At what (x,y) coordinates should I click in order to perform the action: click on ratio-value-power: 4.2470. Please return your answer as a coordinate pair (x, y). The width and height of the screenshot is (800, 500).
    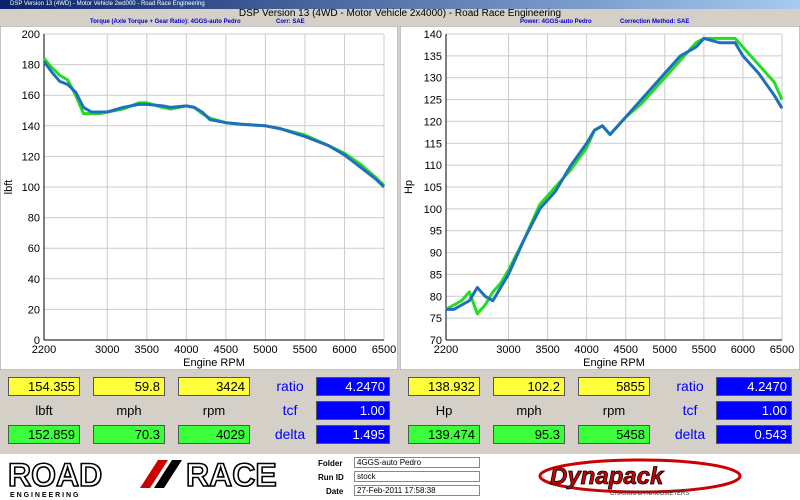
    Looking at the image, I should click on (754, 386).